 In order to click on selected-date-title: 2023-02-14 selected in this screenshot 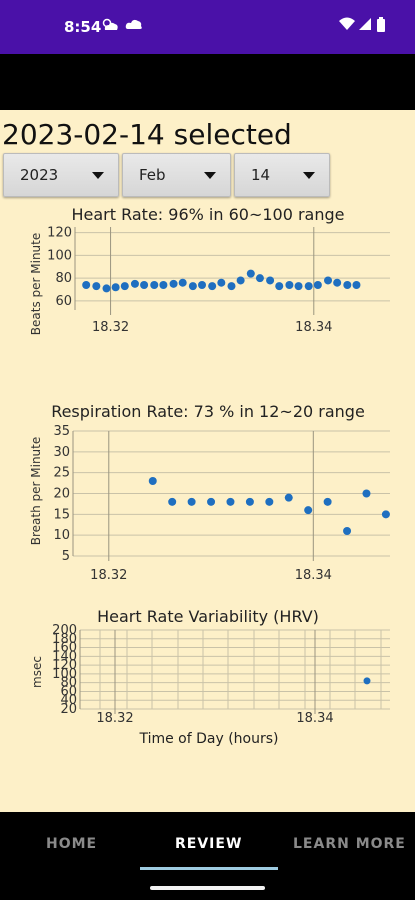, I will do `click(147, 134)`.